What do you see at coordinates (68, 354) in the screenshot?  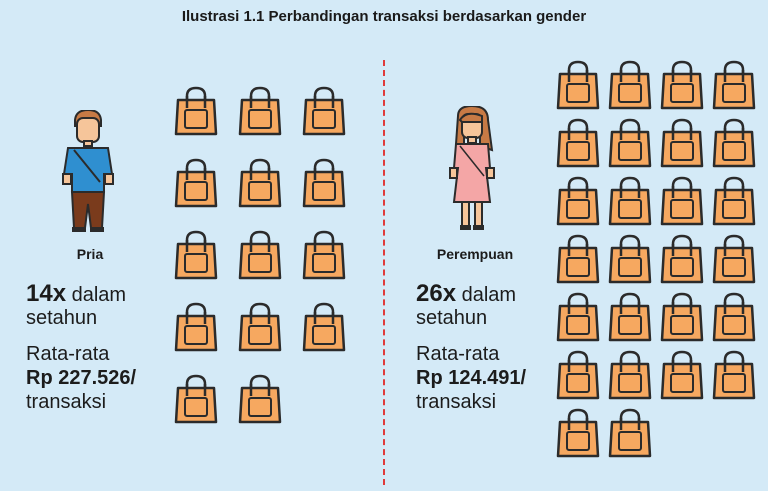 I see `male-avg-label: Rata-rata` at bounding box center [68, 354].